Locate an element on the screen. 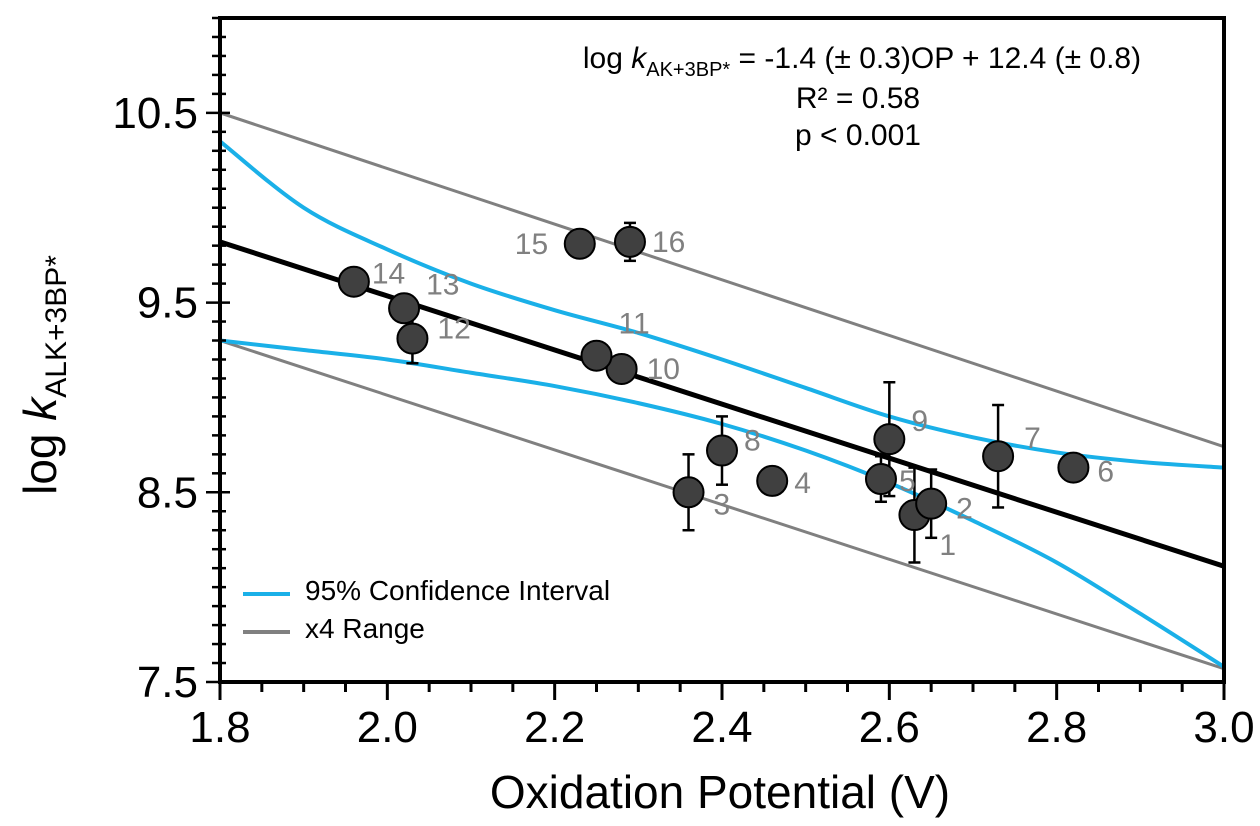 This screenshot has width=1260, height=826. x-tick-label: 2.6 is located at coordinates (889, 727).